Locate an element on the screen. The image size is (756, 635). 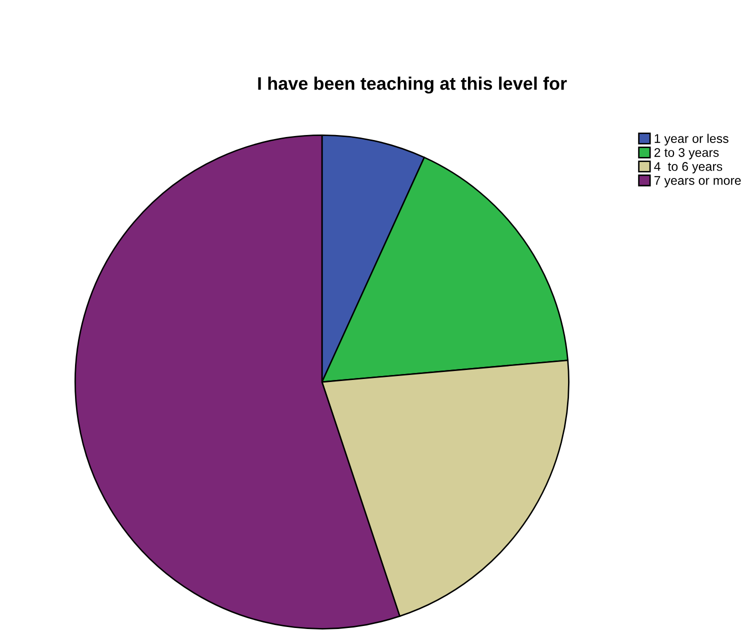
legend-label: 1 year or less is located at coordinates (691, 140).